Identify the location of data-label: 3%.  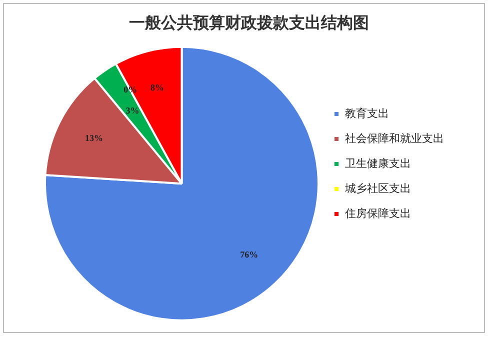
(133, 111).